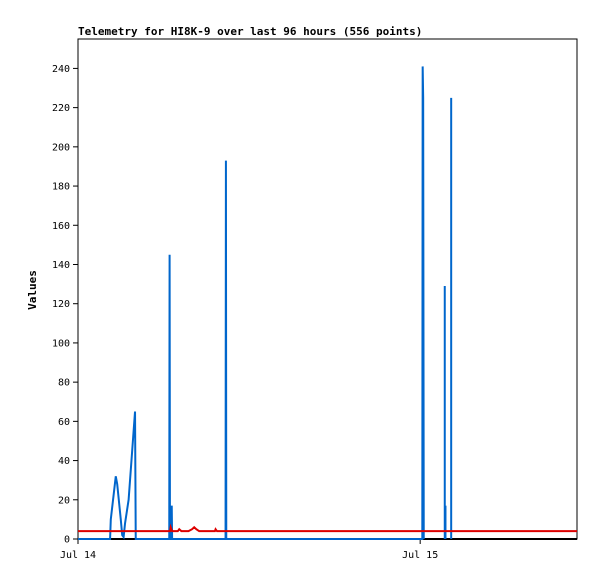 This screenshot has height=579, width=597. Describe the element at coordinates (61, 226) in the screenshot. I see `y-tick-label: 160` at that location.